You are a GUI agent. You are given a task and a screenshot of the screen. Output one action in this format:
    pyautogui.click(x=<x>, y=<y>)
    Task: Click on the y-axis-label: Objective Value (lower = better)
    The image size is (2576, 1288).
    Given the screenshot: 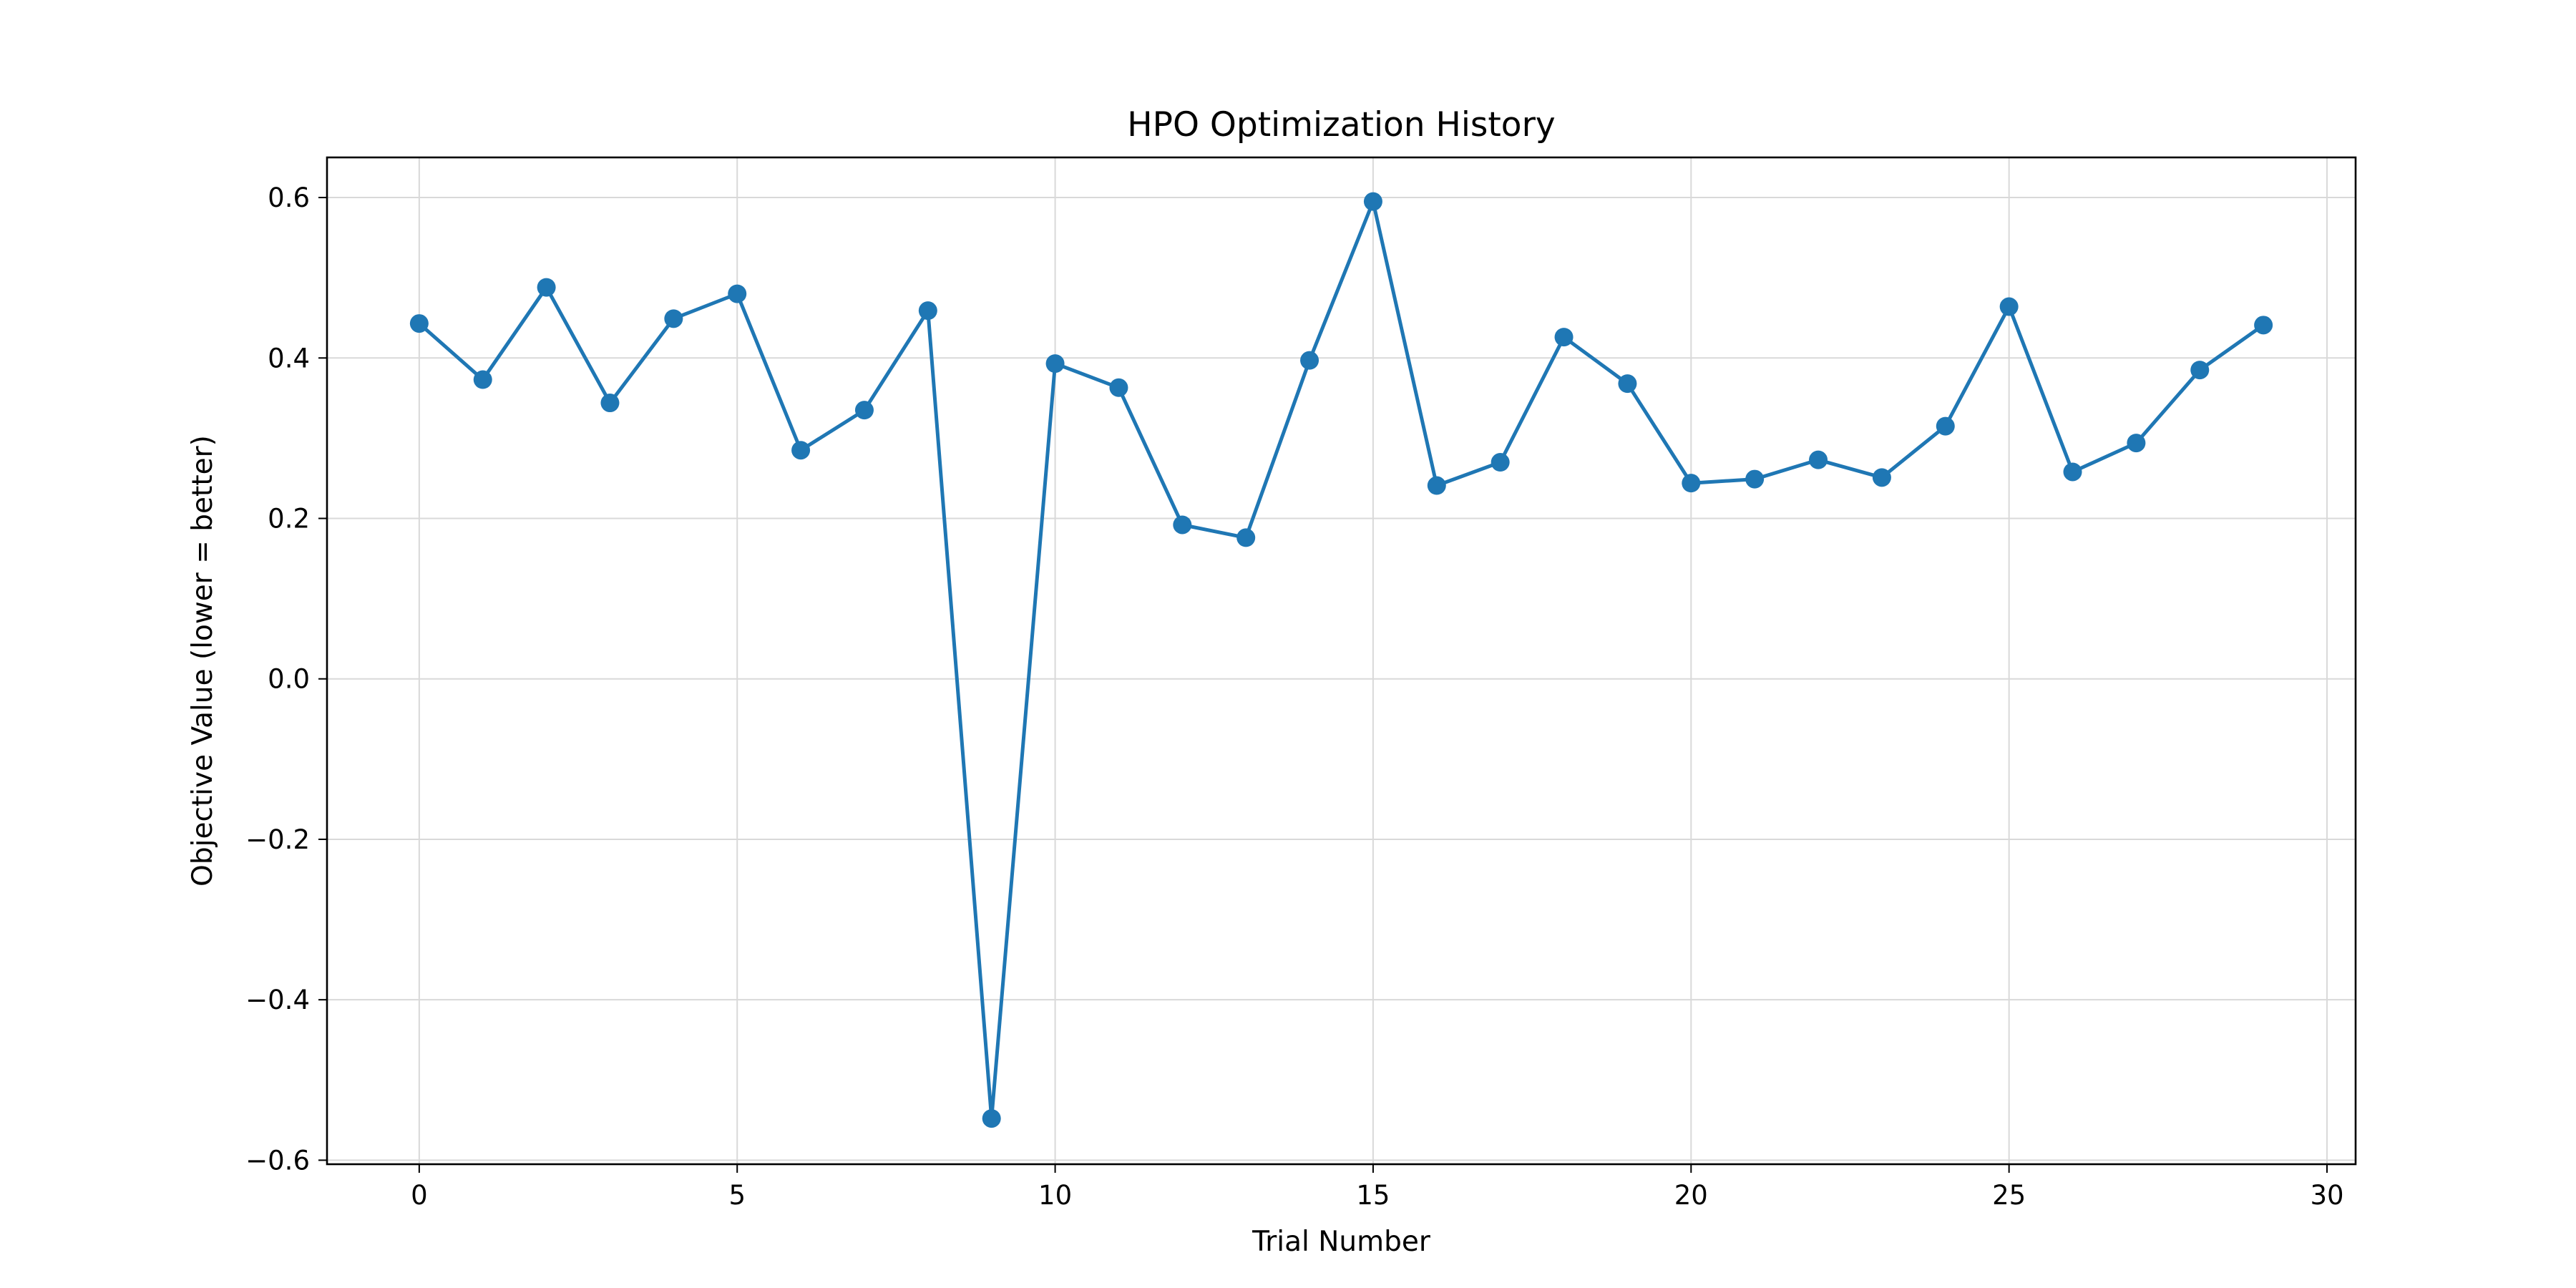 What is the action you would take?
    pyautogui.click(x=203, y=661)
    